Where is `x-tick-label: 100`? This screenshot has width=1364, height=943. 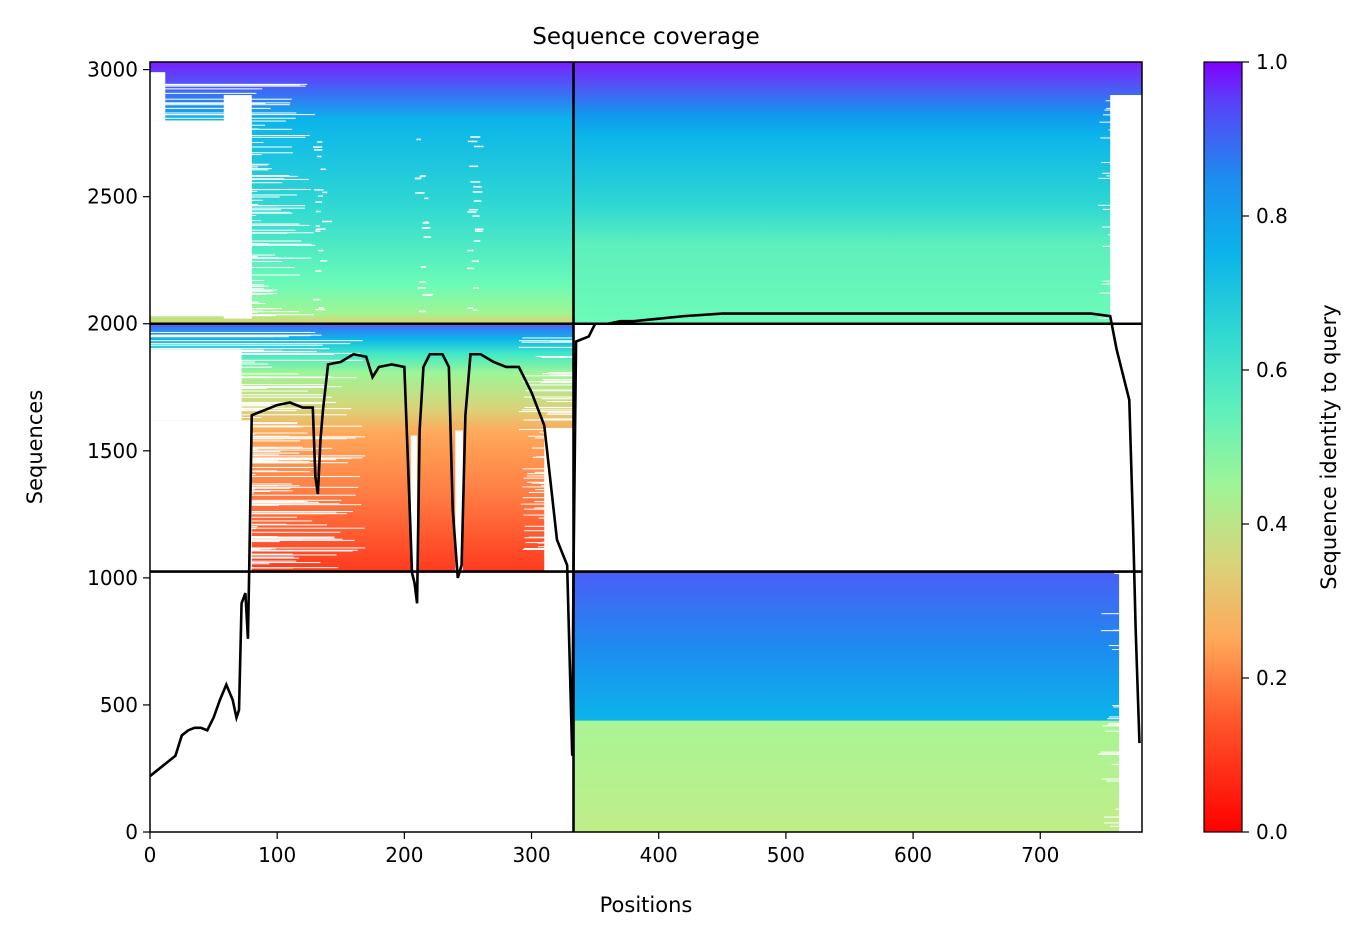 x-tick-label: 100 is located at coordinates (277, 855).